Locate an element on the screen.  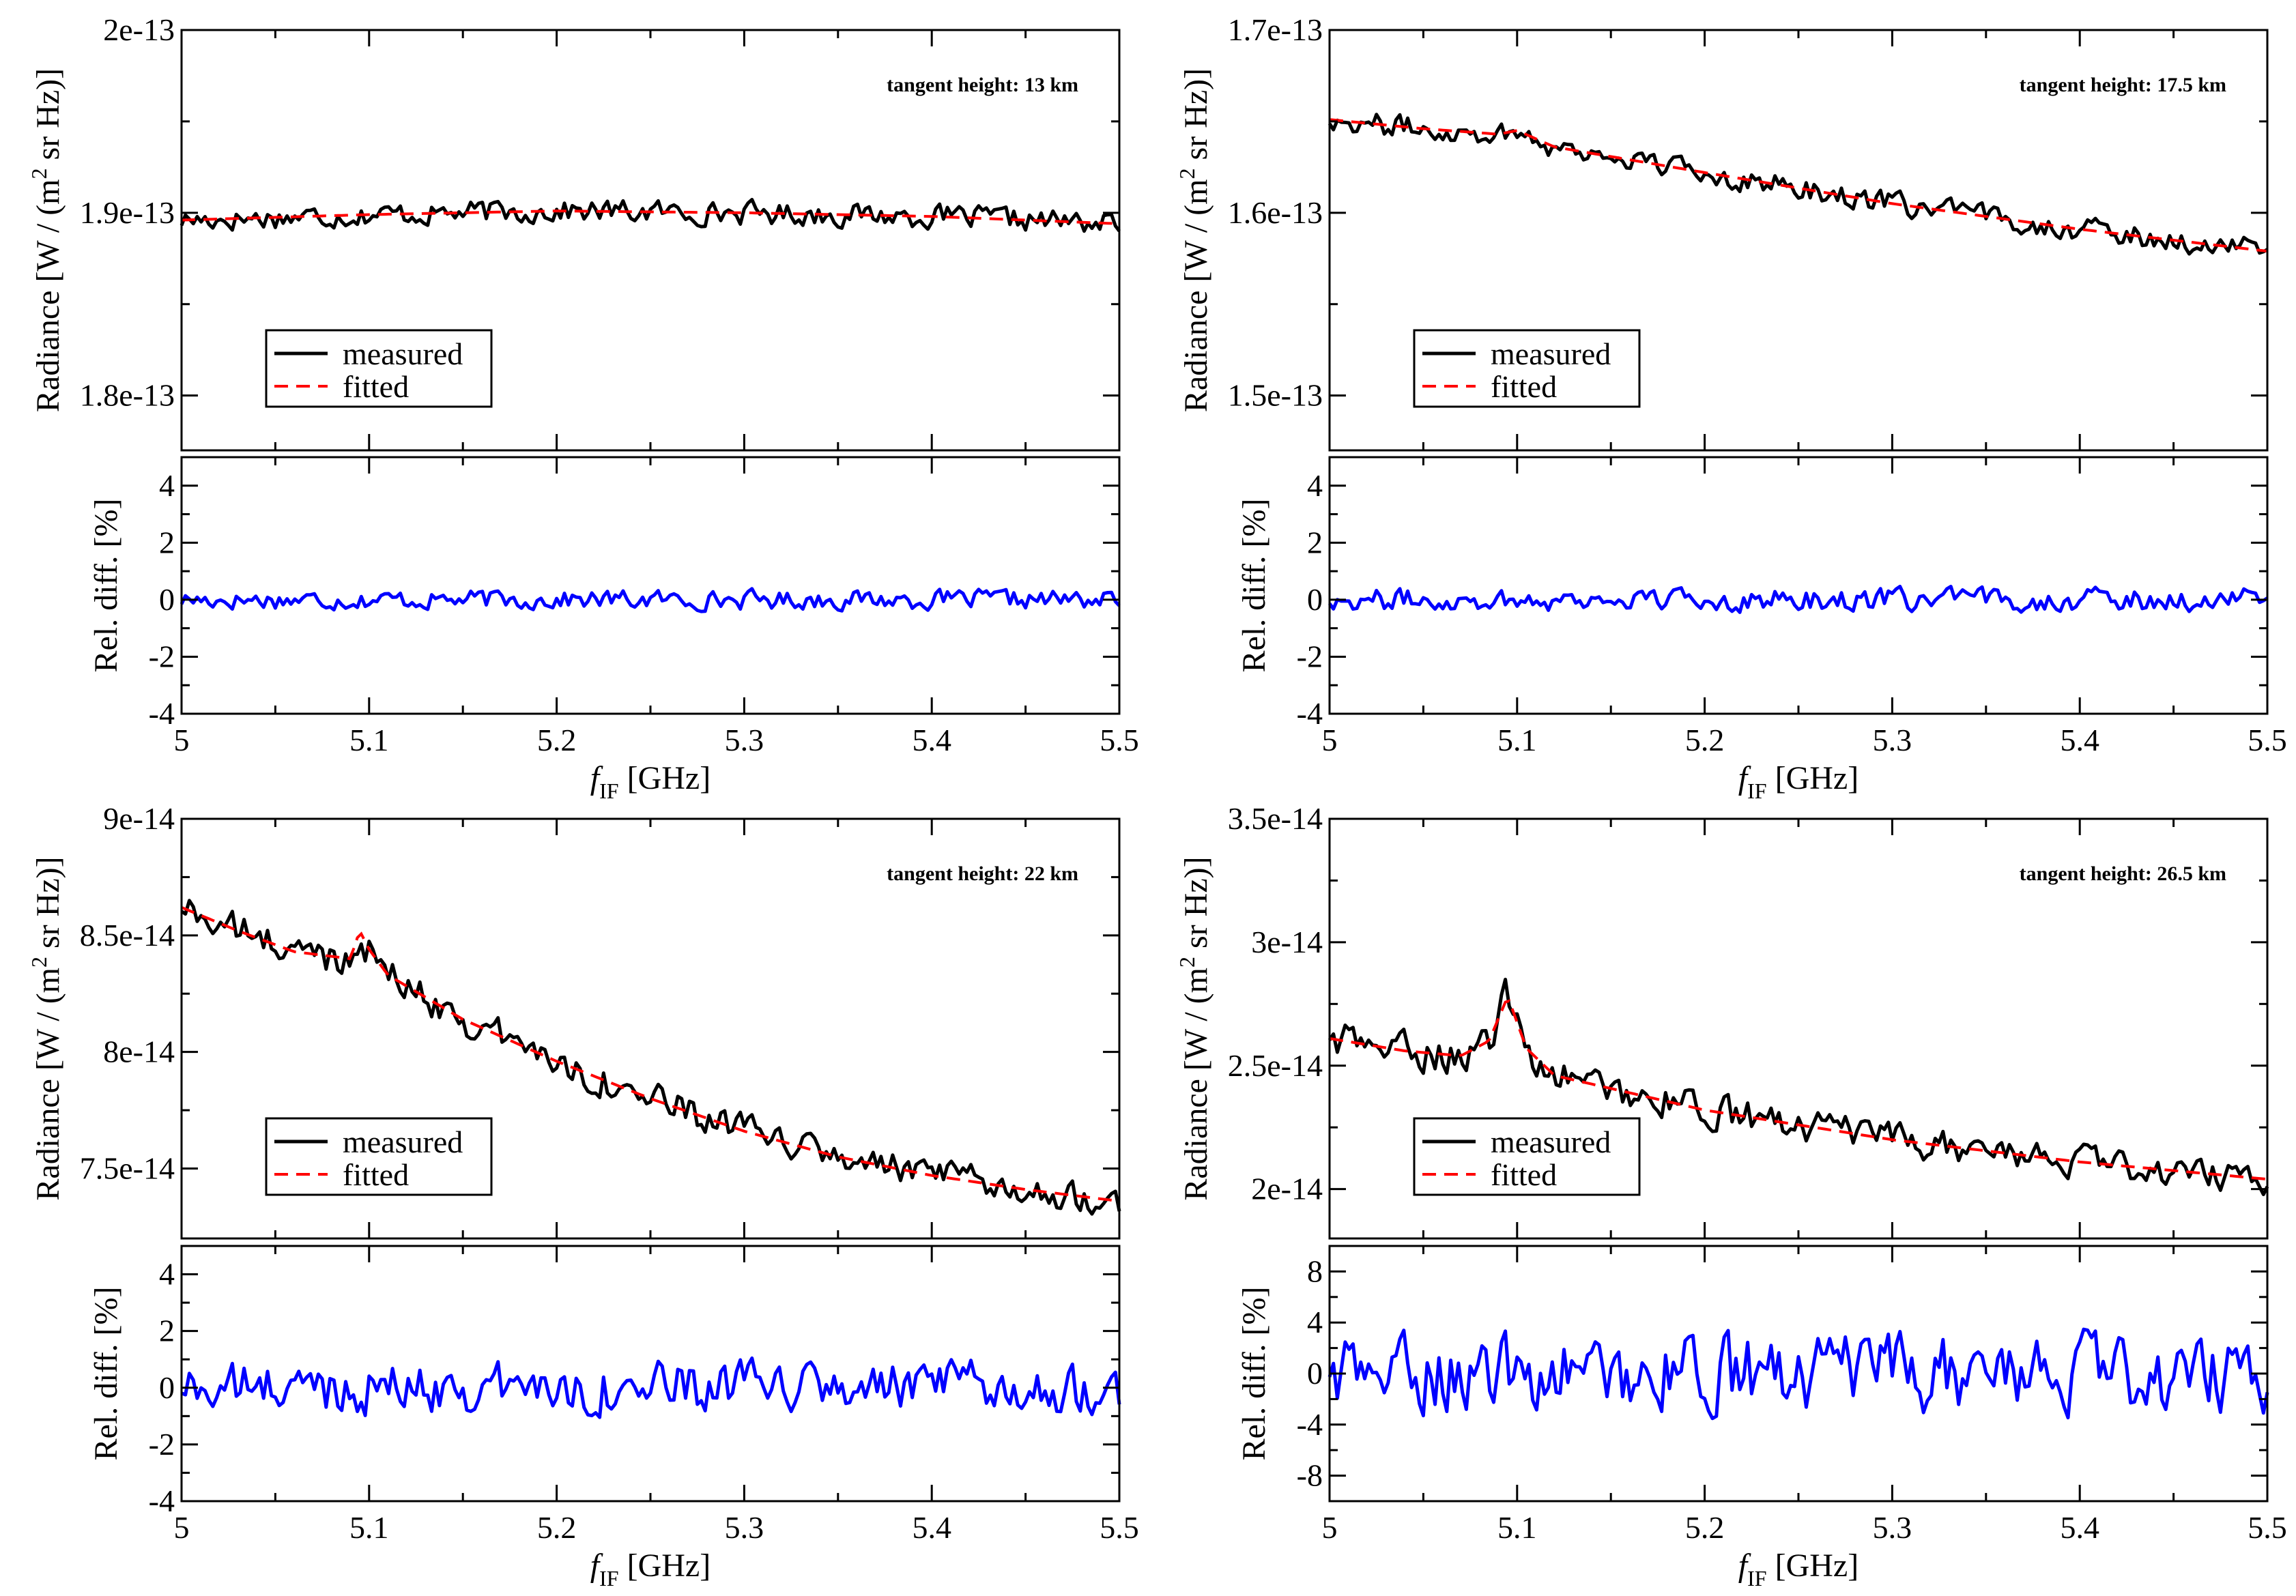
ytick-label-top: 1.6e-13 is located at coordinates (1275, 213).